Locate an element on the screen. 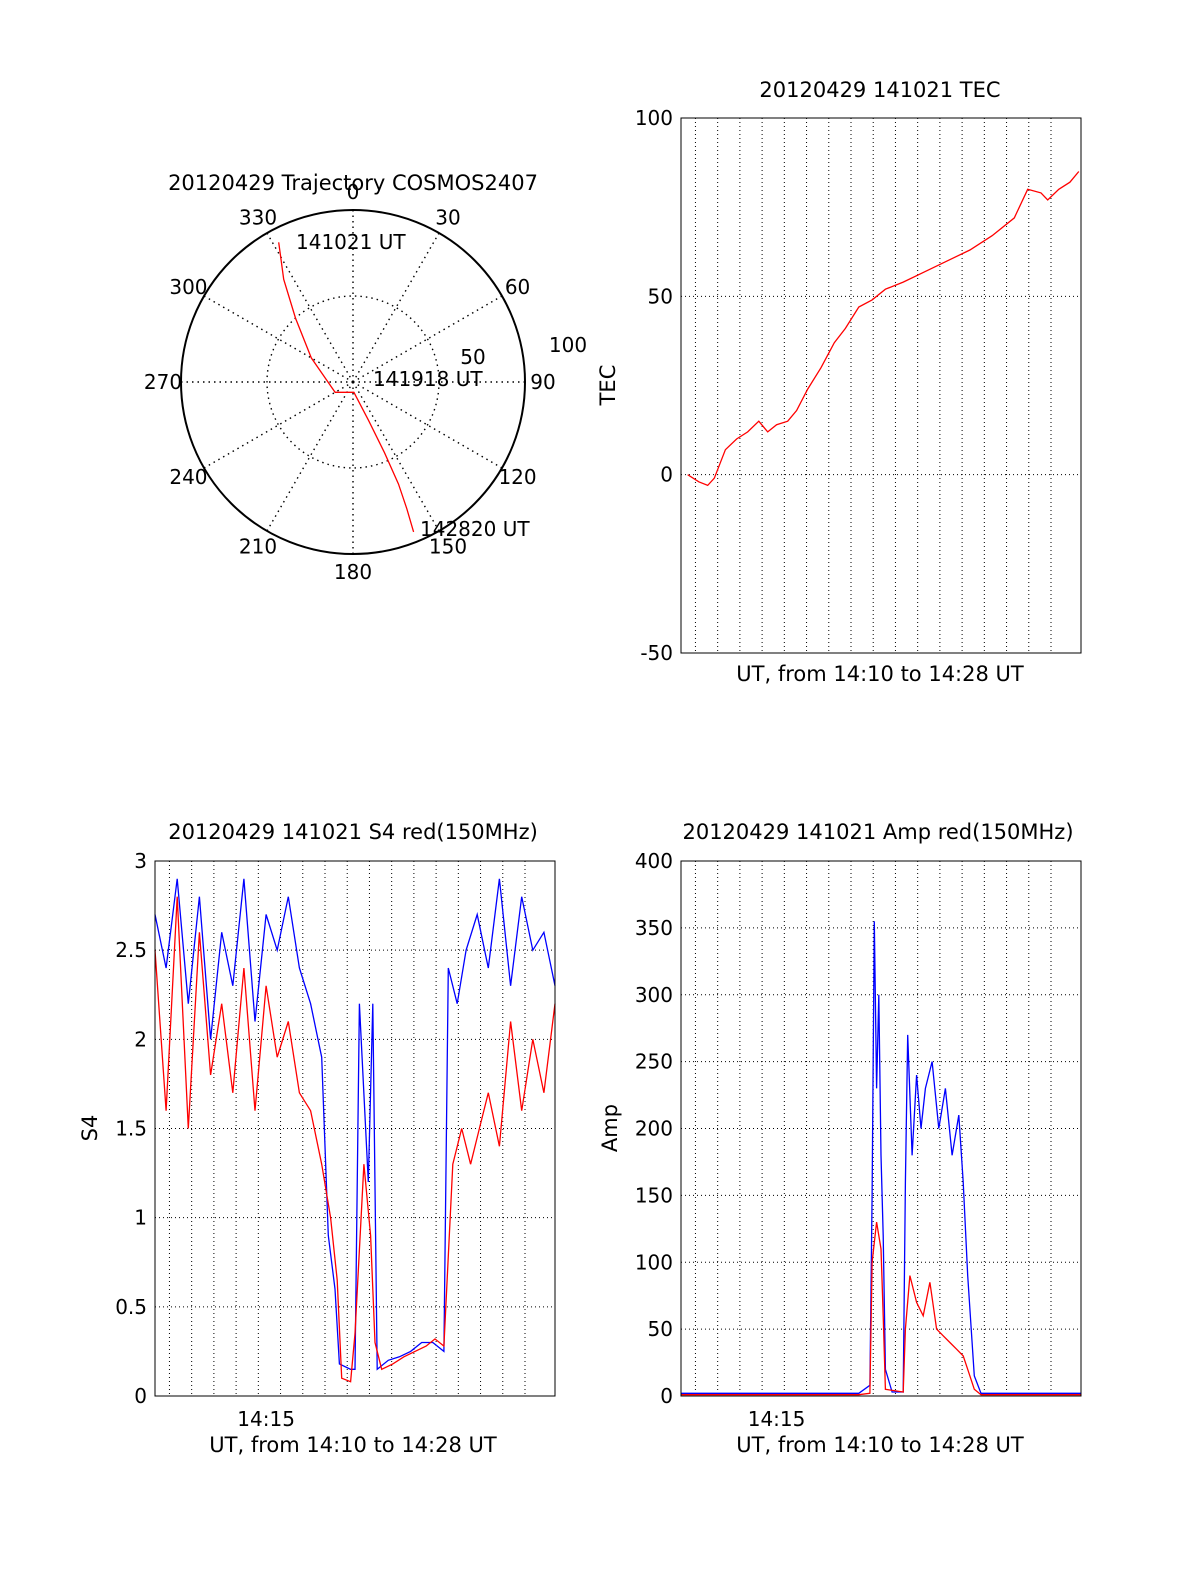 This screenshot has height=1575, width=1200. annotation-end: 142820 UT is located at coordinates (475, 529).